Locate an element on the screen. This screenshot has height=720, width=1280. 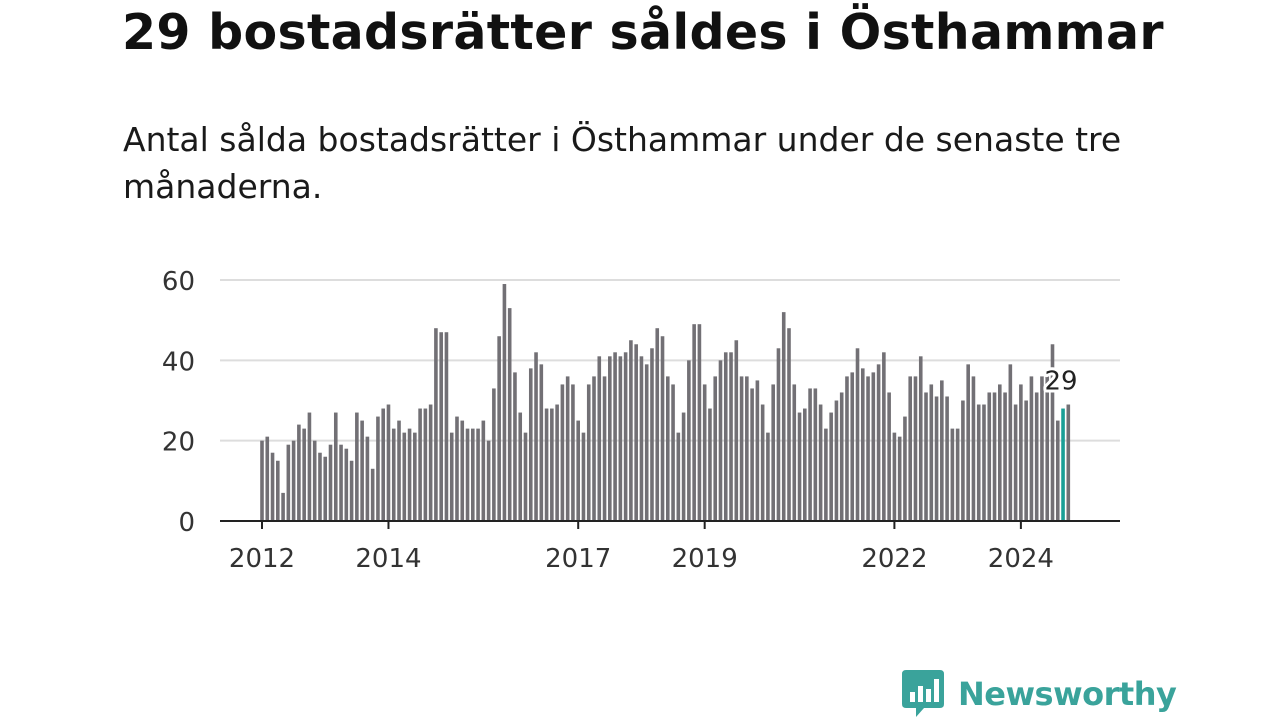
axes is located at coordinates (670, 524).